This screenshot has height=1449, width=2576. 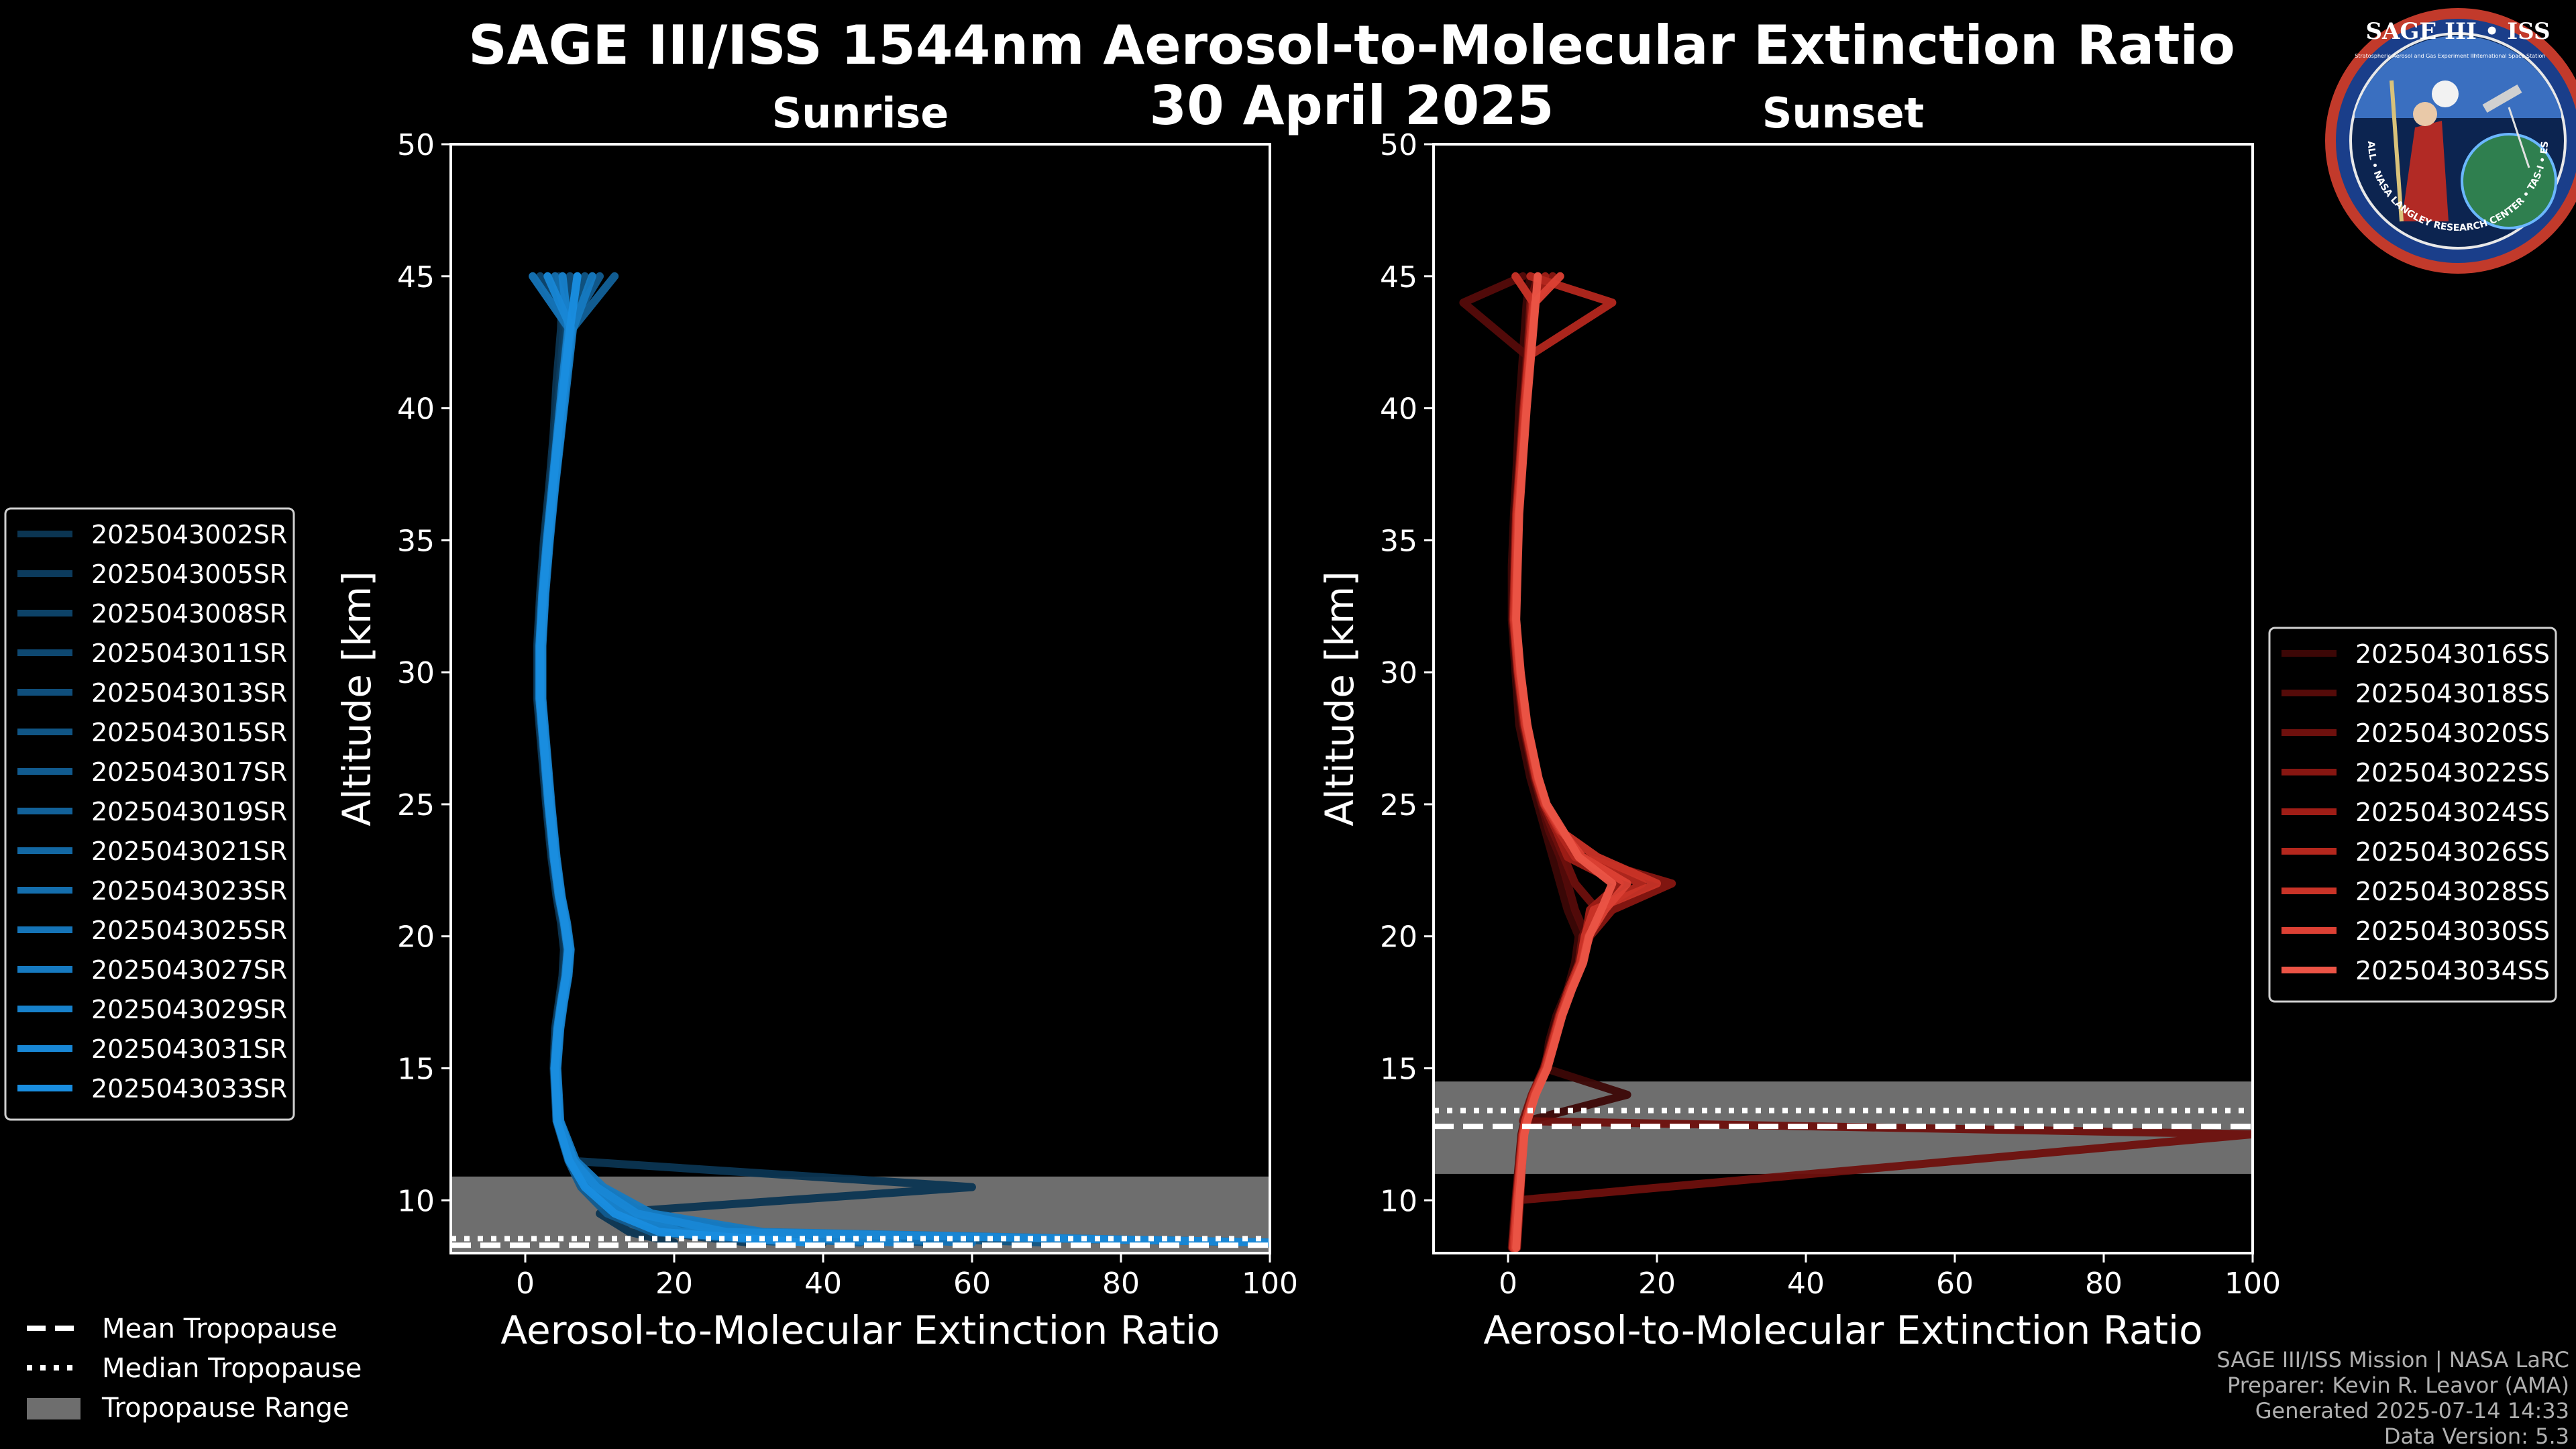 What do you see at coordinates (2452, 931) in the screenshot?
I see `sunset-legend-label: 2025043030SS` at bounding box center [2452, 931].